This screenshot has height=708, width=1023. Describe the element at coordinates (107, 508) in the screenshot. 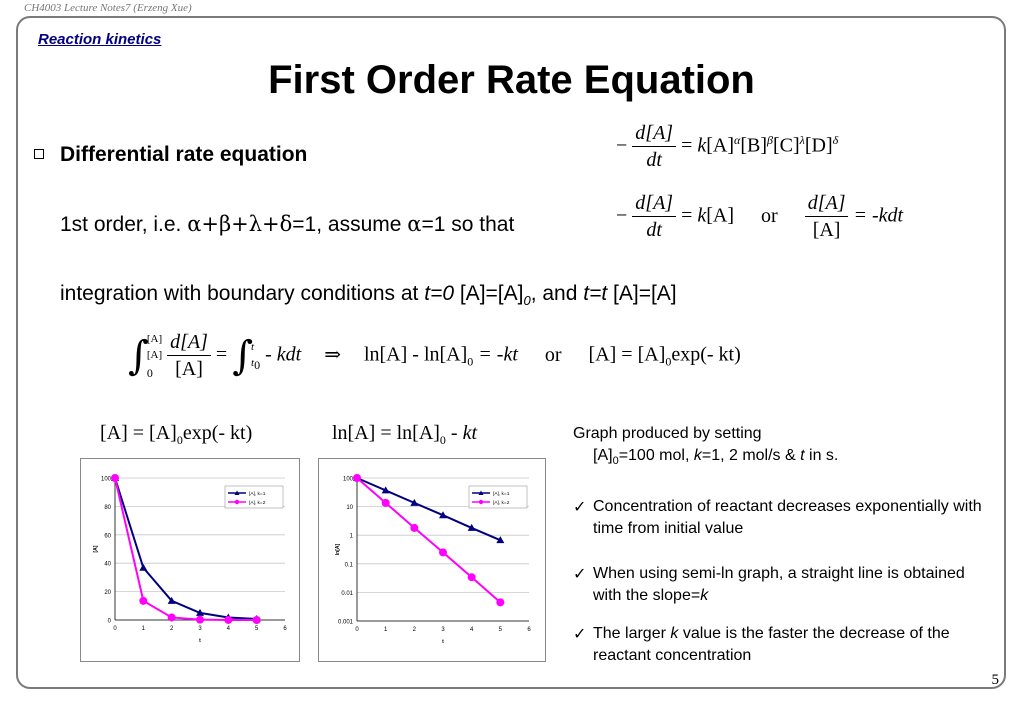

I see `y-tick-label: 80` at that location.